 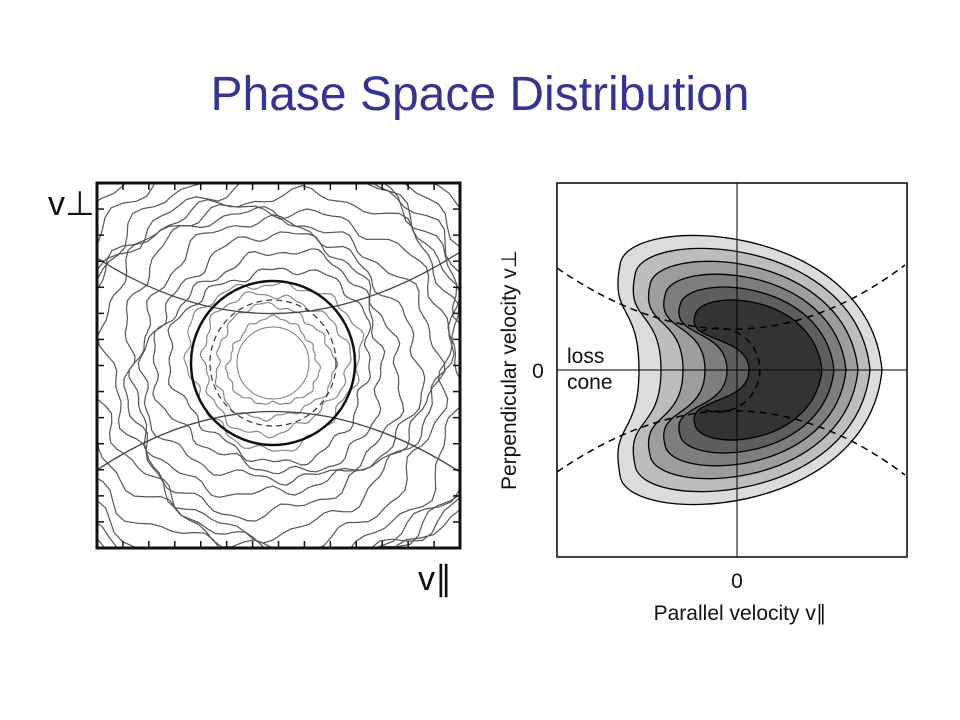 What do you see at coordinates (435, 579) in the screenshot?
I see `left-x-label: v∥` at bounding box center [435, 579].